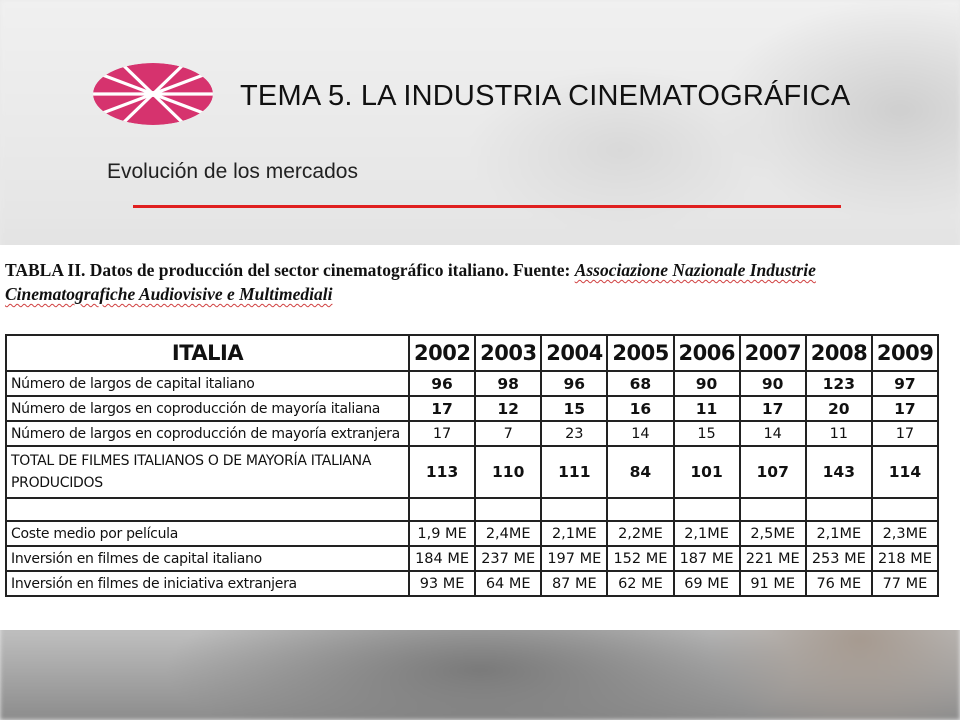  What do you see at coordinates (640, 533) in the screenshot?
I see `table-cell: 2,2ME` at bounding box center [640, 533].